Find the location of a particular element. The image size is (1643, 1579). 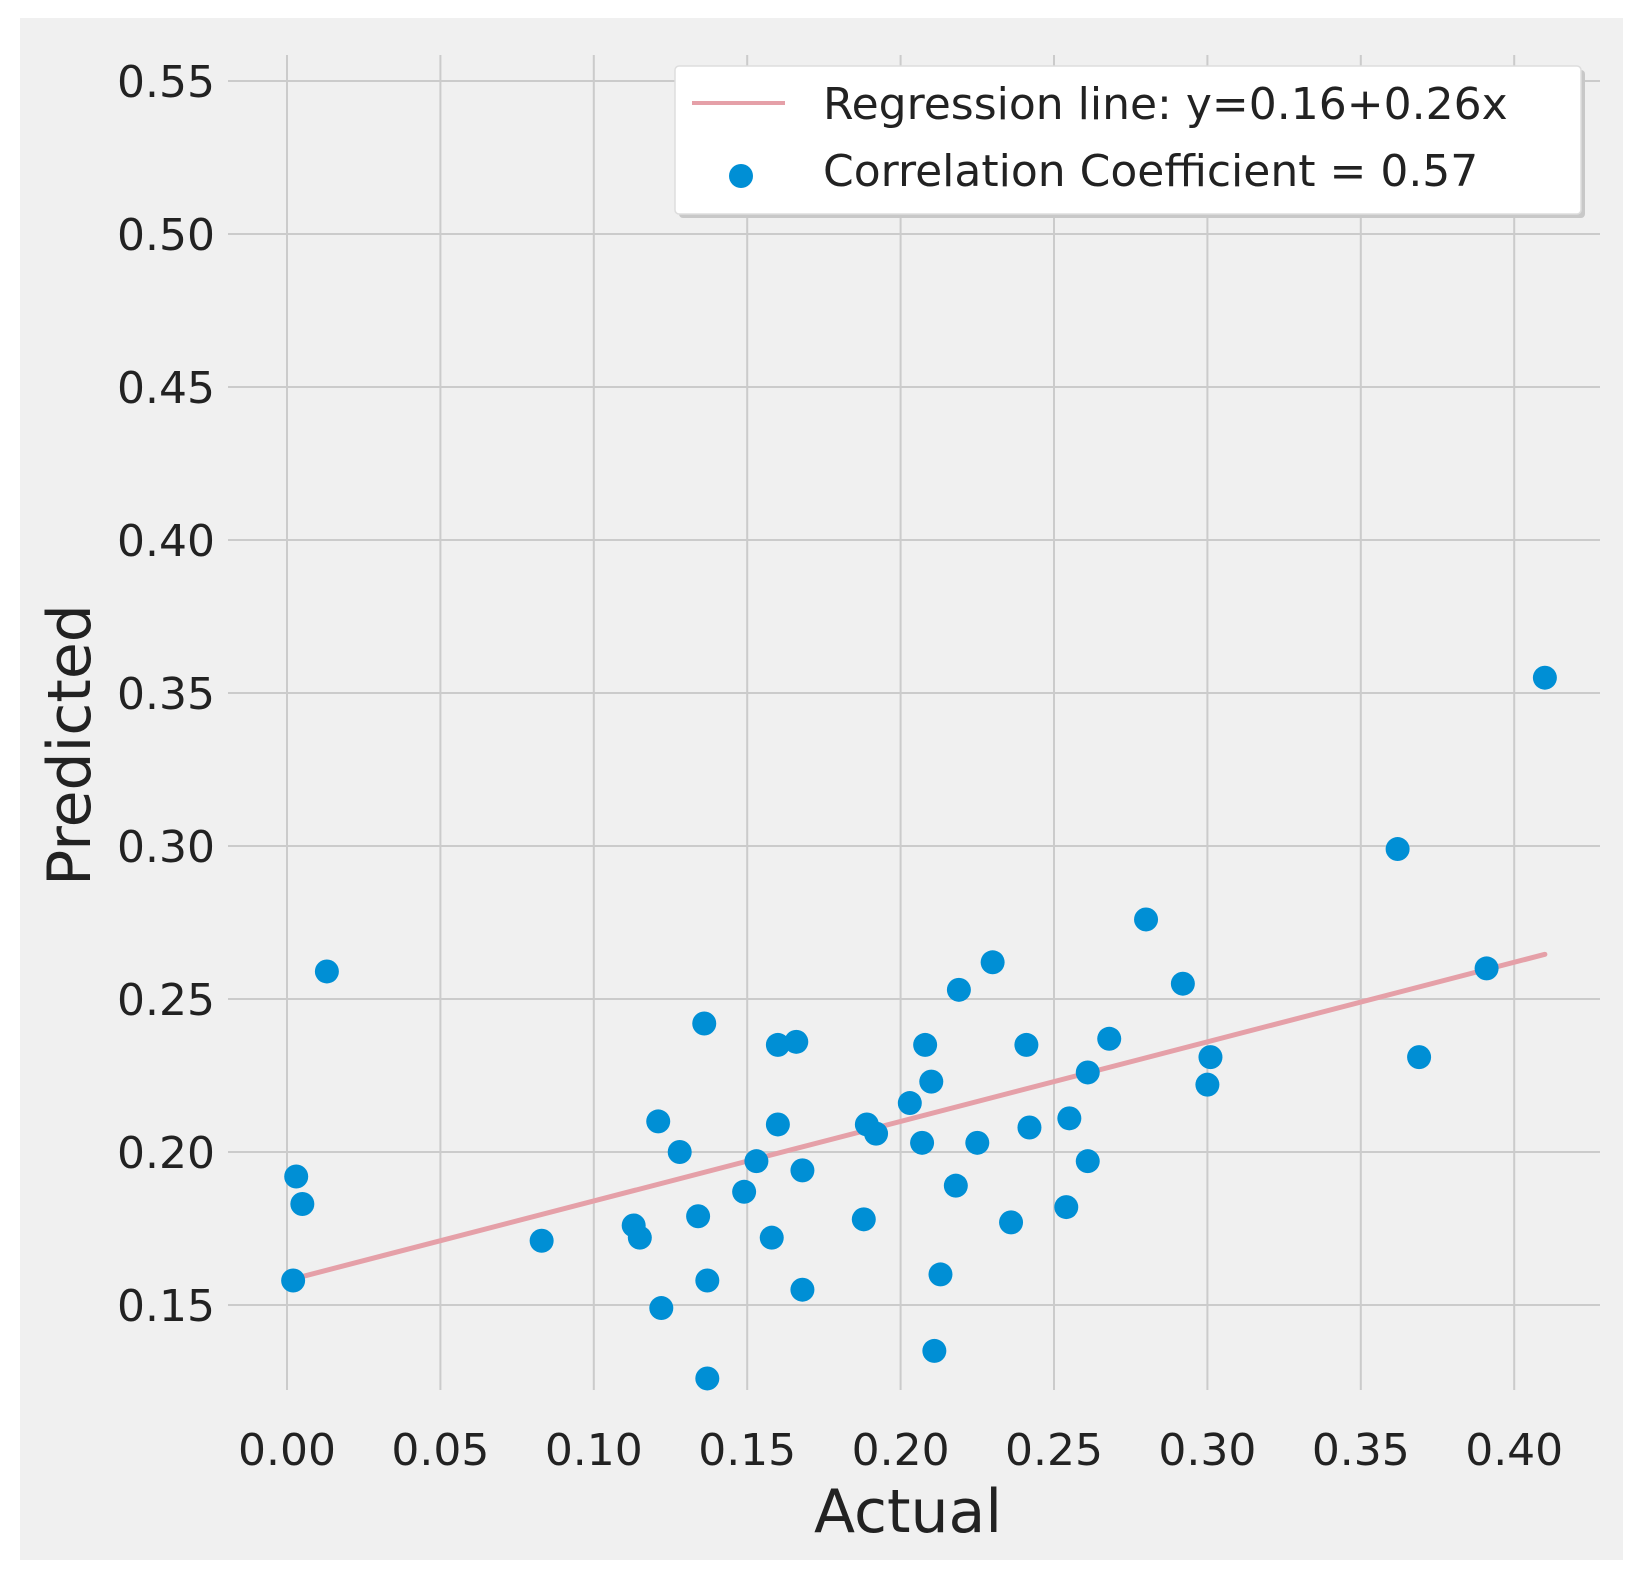

x-tick-label: 0.00 is located at coordinates (287, 1450).